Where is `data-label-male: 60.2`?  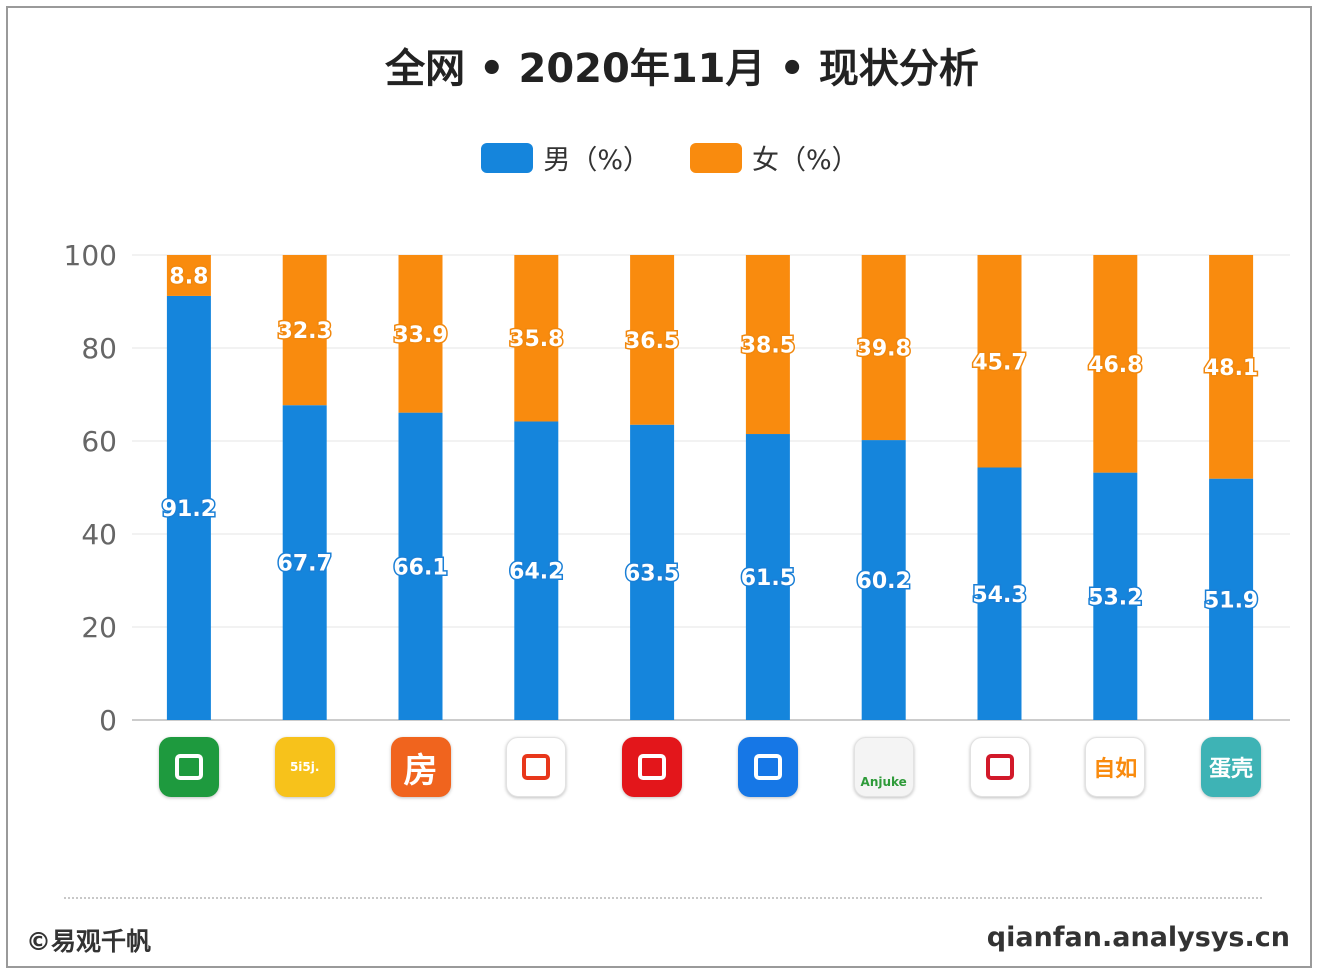
data-label-male: 60.2 is located at coordinates (884, 581).